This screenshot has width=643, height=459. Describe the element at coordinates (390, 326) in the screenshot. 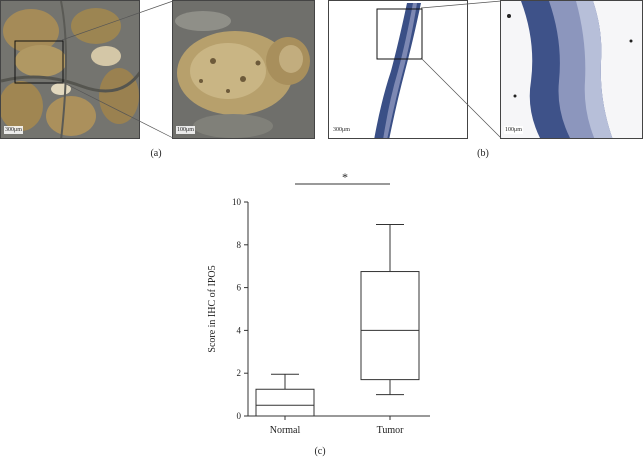

I see `box-tumor` at that location.